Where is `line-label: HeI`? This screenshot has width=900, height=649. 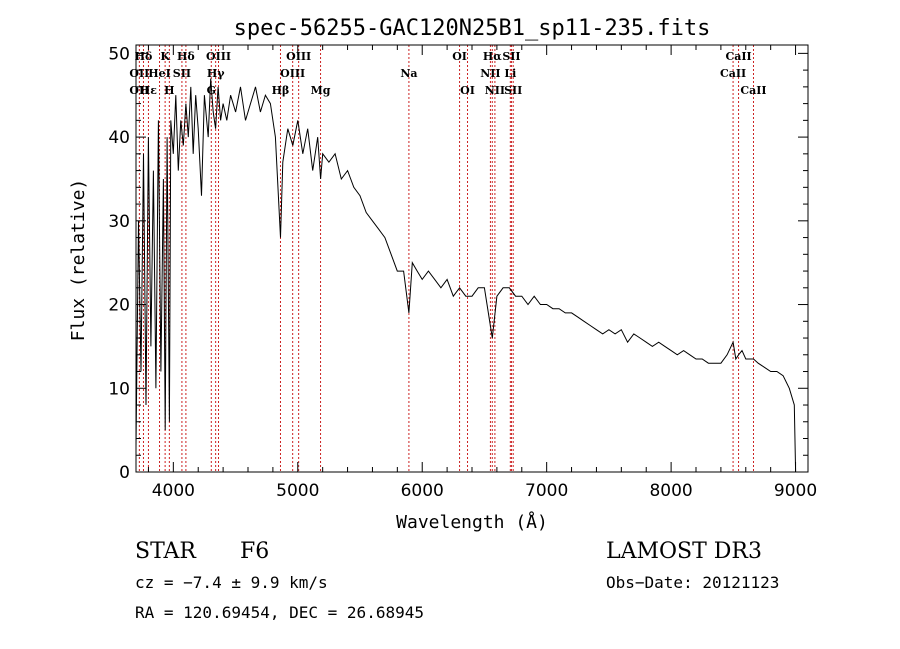
line-label: HeI is located at coordinates (159, 73).